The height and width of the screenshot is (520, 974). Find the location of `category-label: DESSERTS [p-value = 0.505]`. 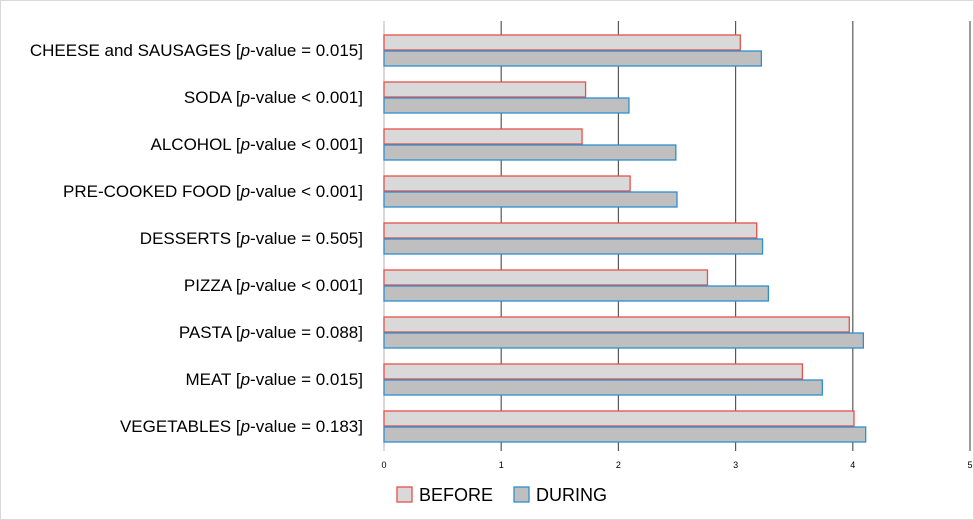

category-label: DESSERTS [p-value = 0.505] is located at coordinates (251, 238).